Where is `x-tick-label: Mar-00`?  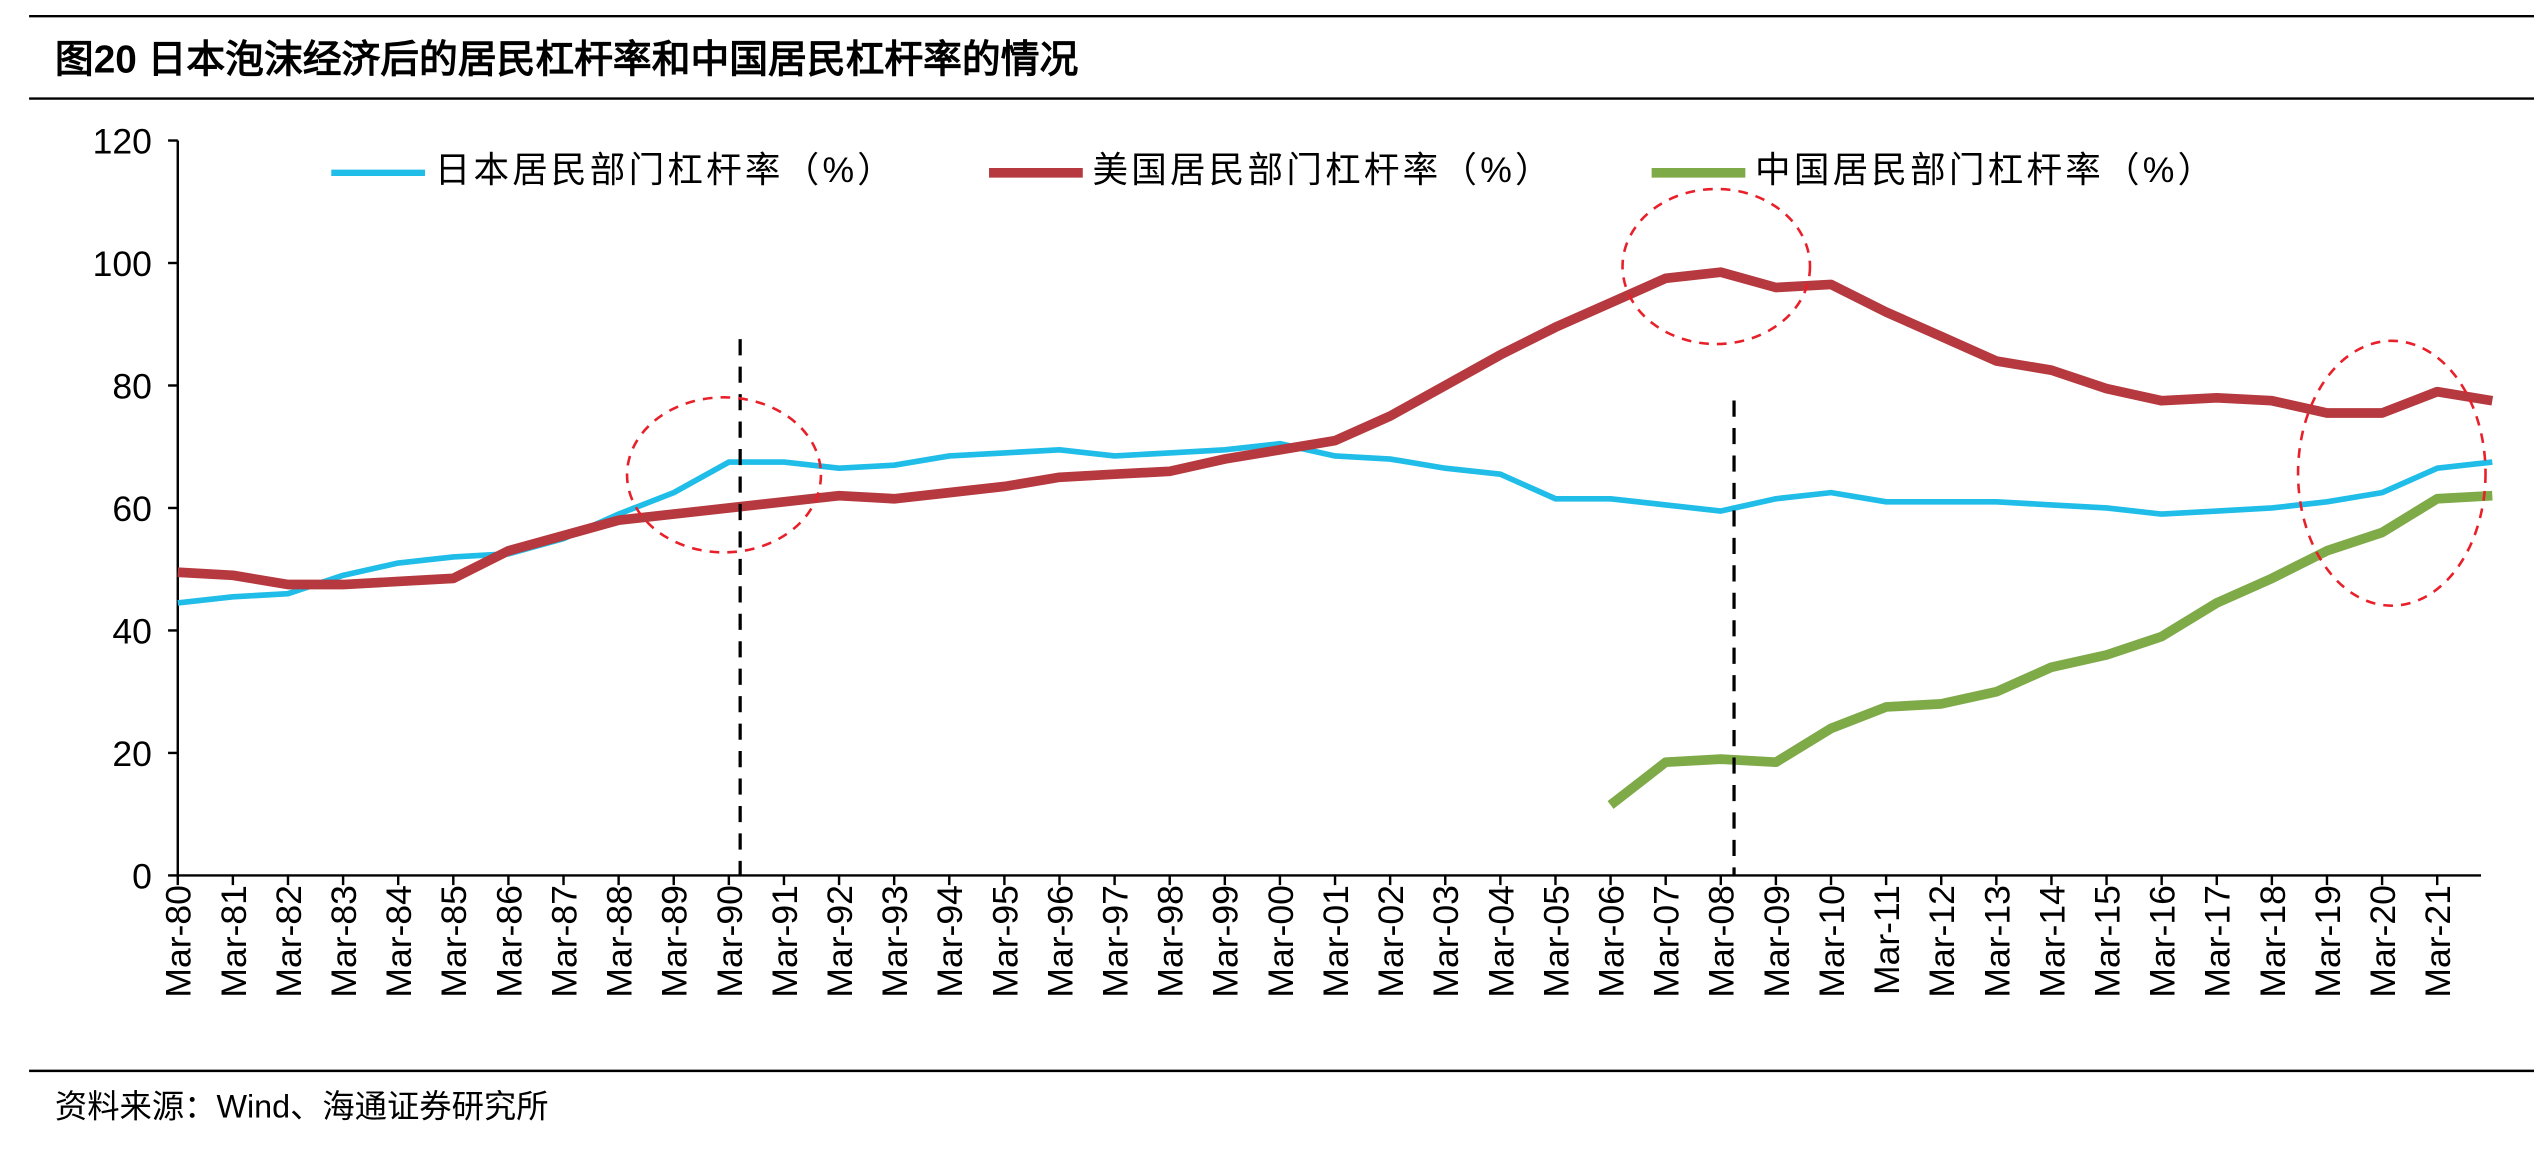
x-tick-label: Mar-00 is located at coordinates (1281, 941).